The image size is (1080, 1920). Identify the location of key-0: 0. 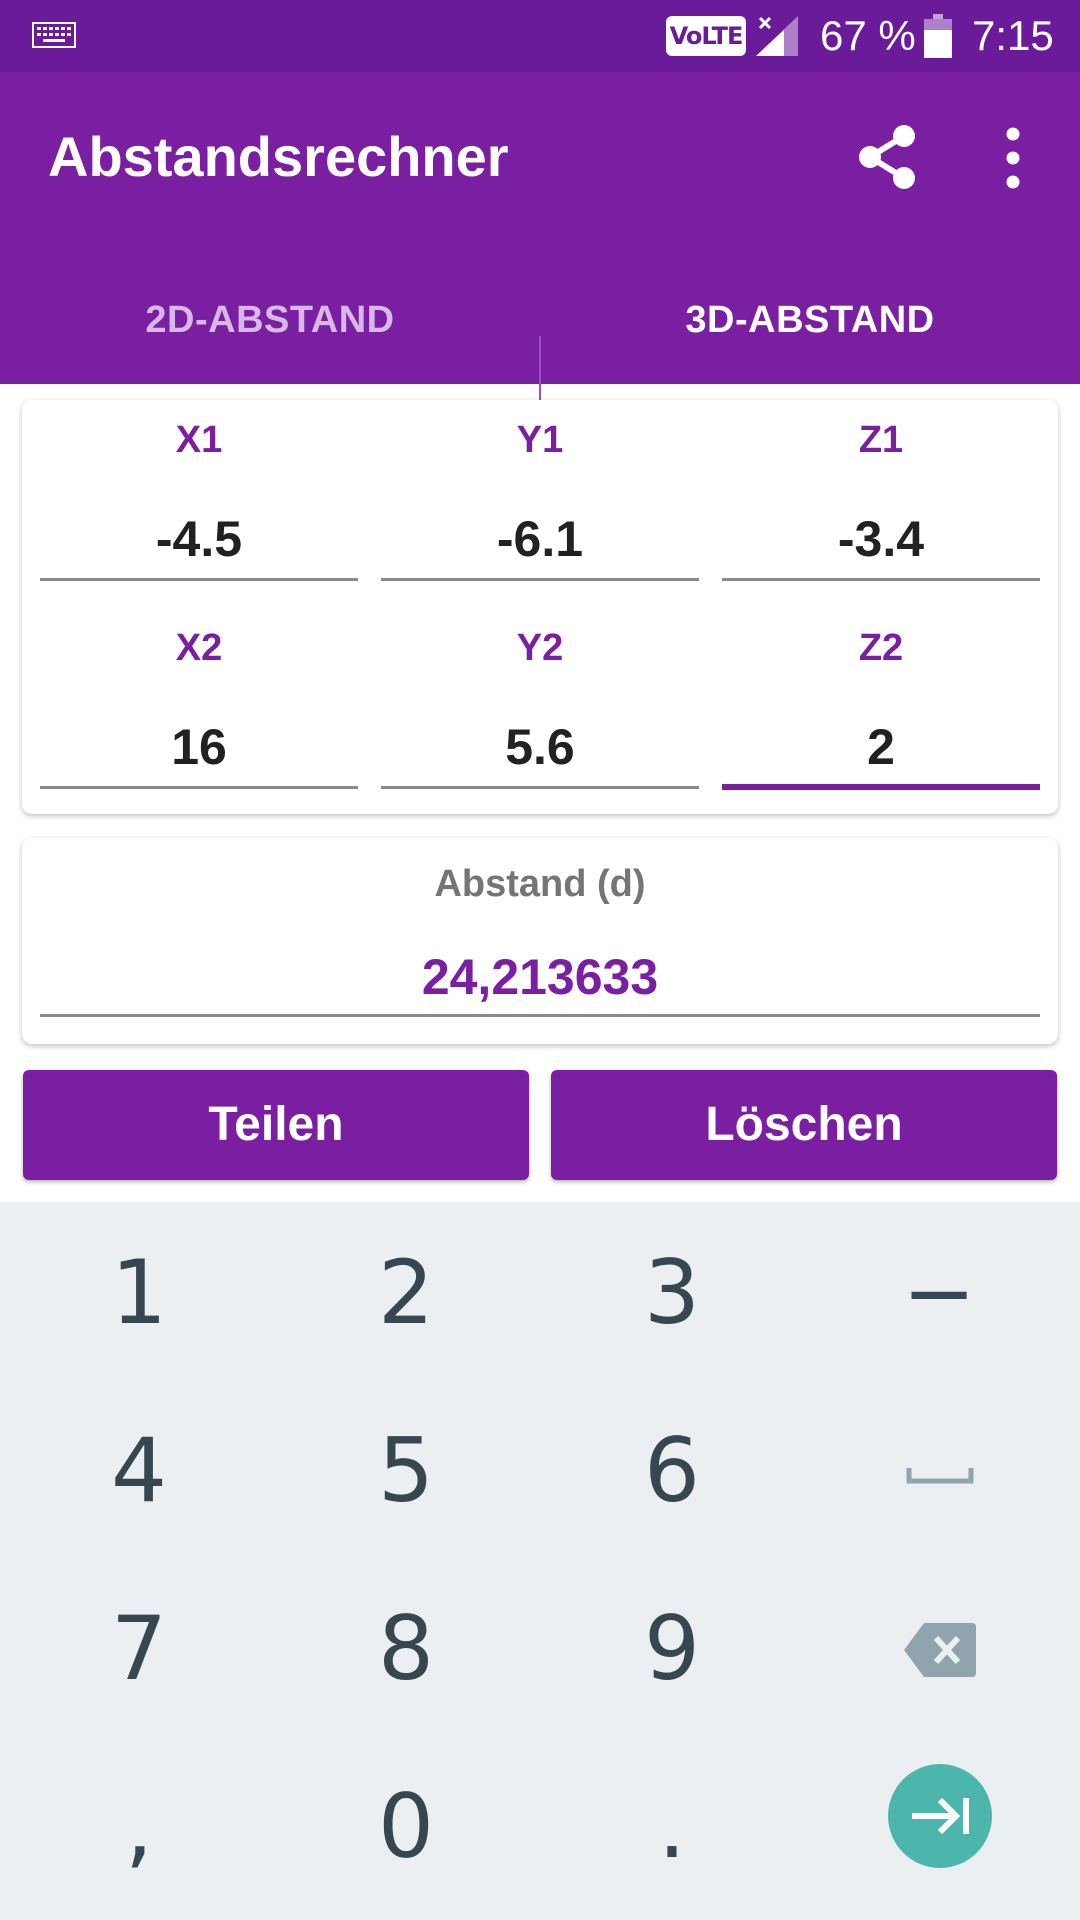
(406, 1826).